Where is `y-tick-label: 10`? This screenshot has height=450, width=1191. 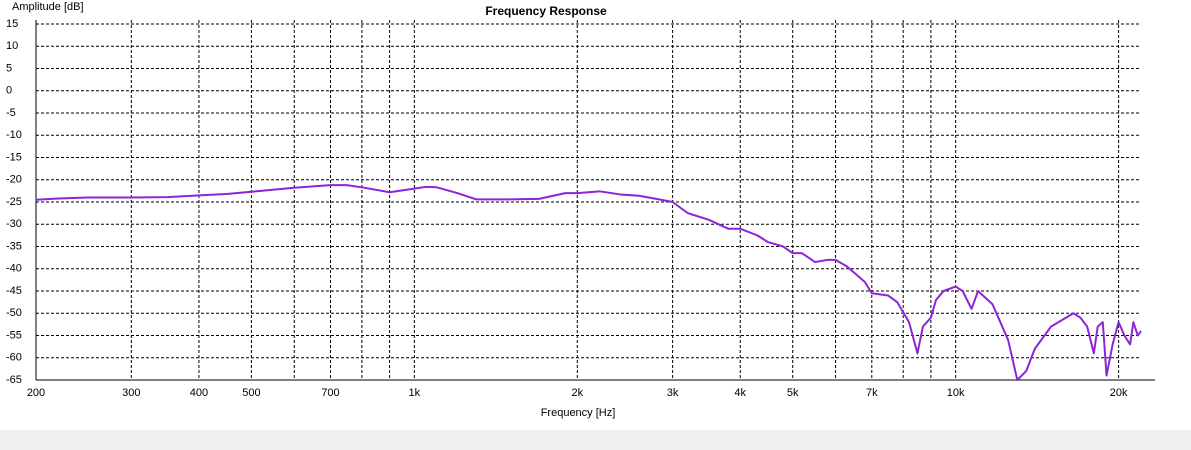 y-tick-label: 10 is located at coordinates (12, 46).